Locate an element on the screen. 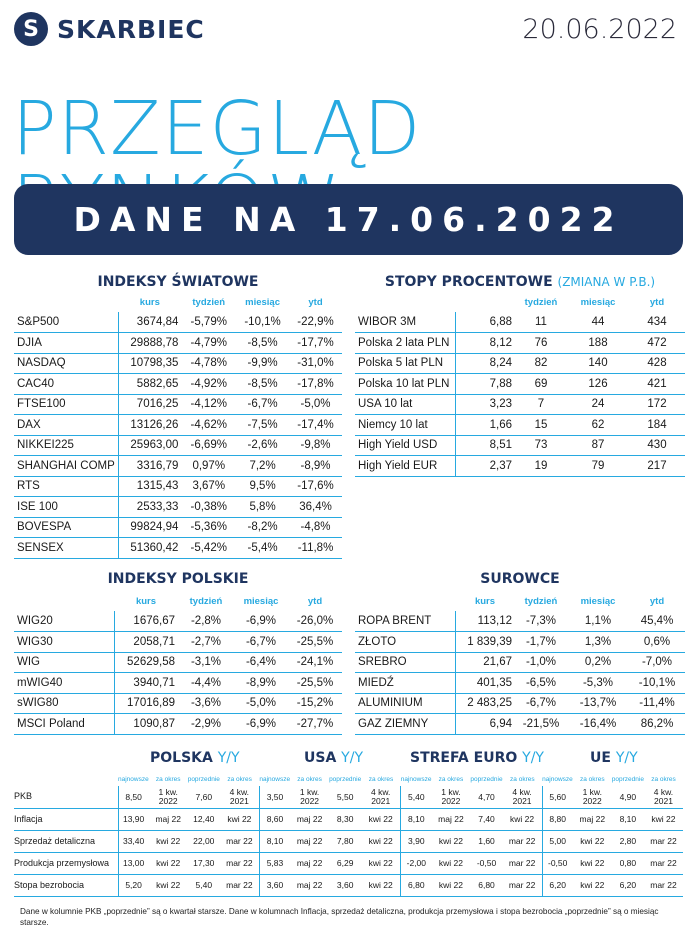 The width and height of the screenshot is (695, 935). table-row: FTSE100 7016,25 -4,12% -6,7% -5,0% is located at coordinates (178, 404).